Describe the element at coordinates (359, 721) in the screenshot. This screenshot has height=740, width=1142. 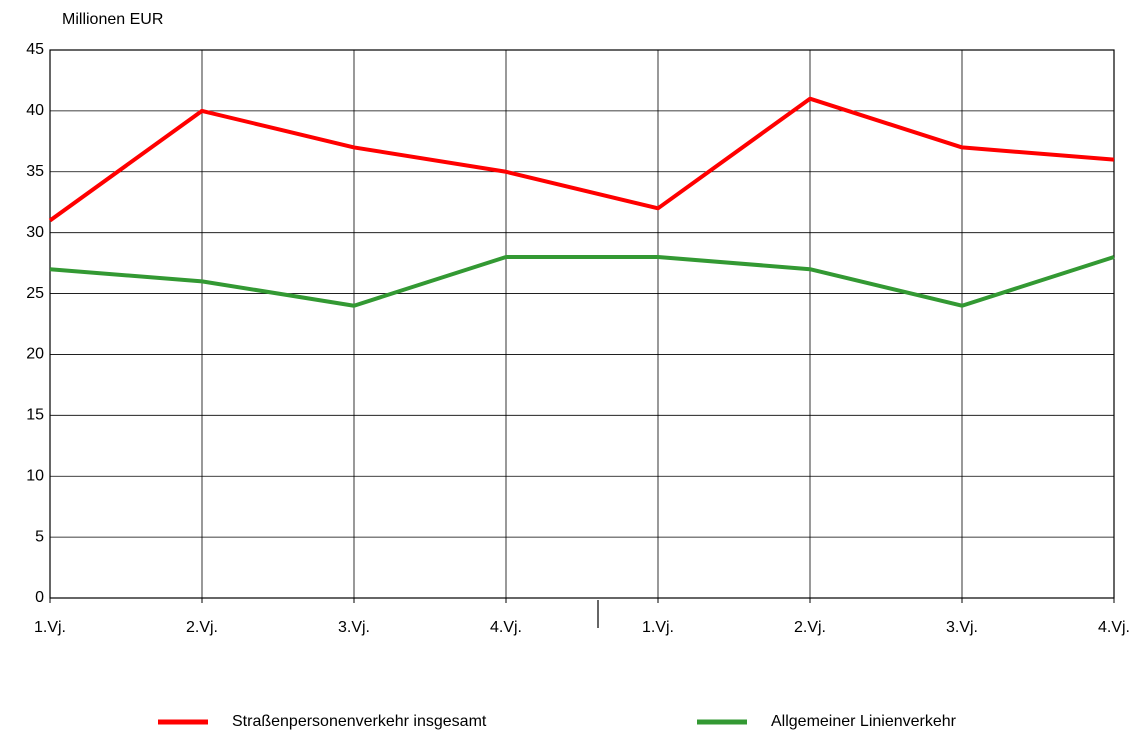
I see `legend-label: Straßenpersonenverkehr insgesamt` at that location.